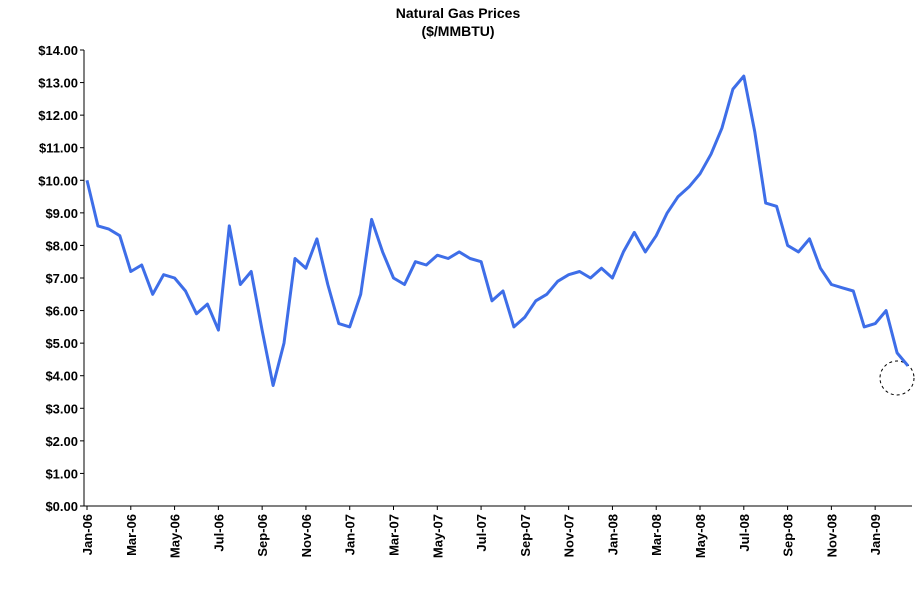 The width and height of the screenshot is (919, 612). Describe the element at coordinates (218, 533) in the screenshot. I see `x-tick-label: Jul-06` at that location.